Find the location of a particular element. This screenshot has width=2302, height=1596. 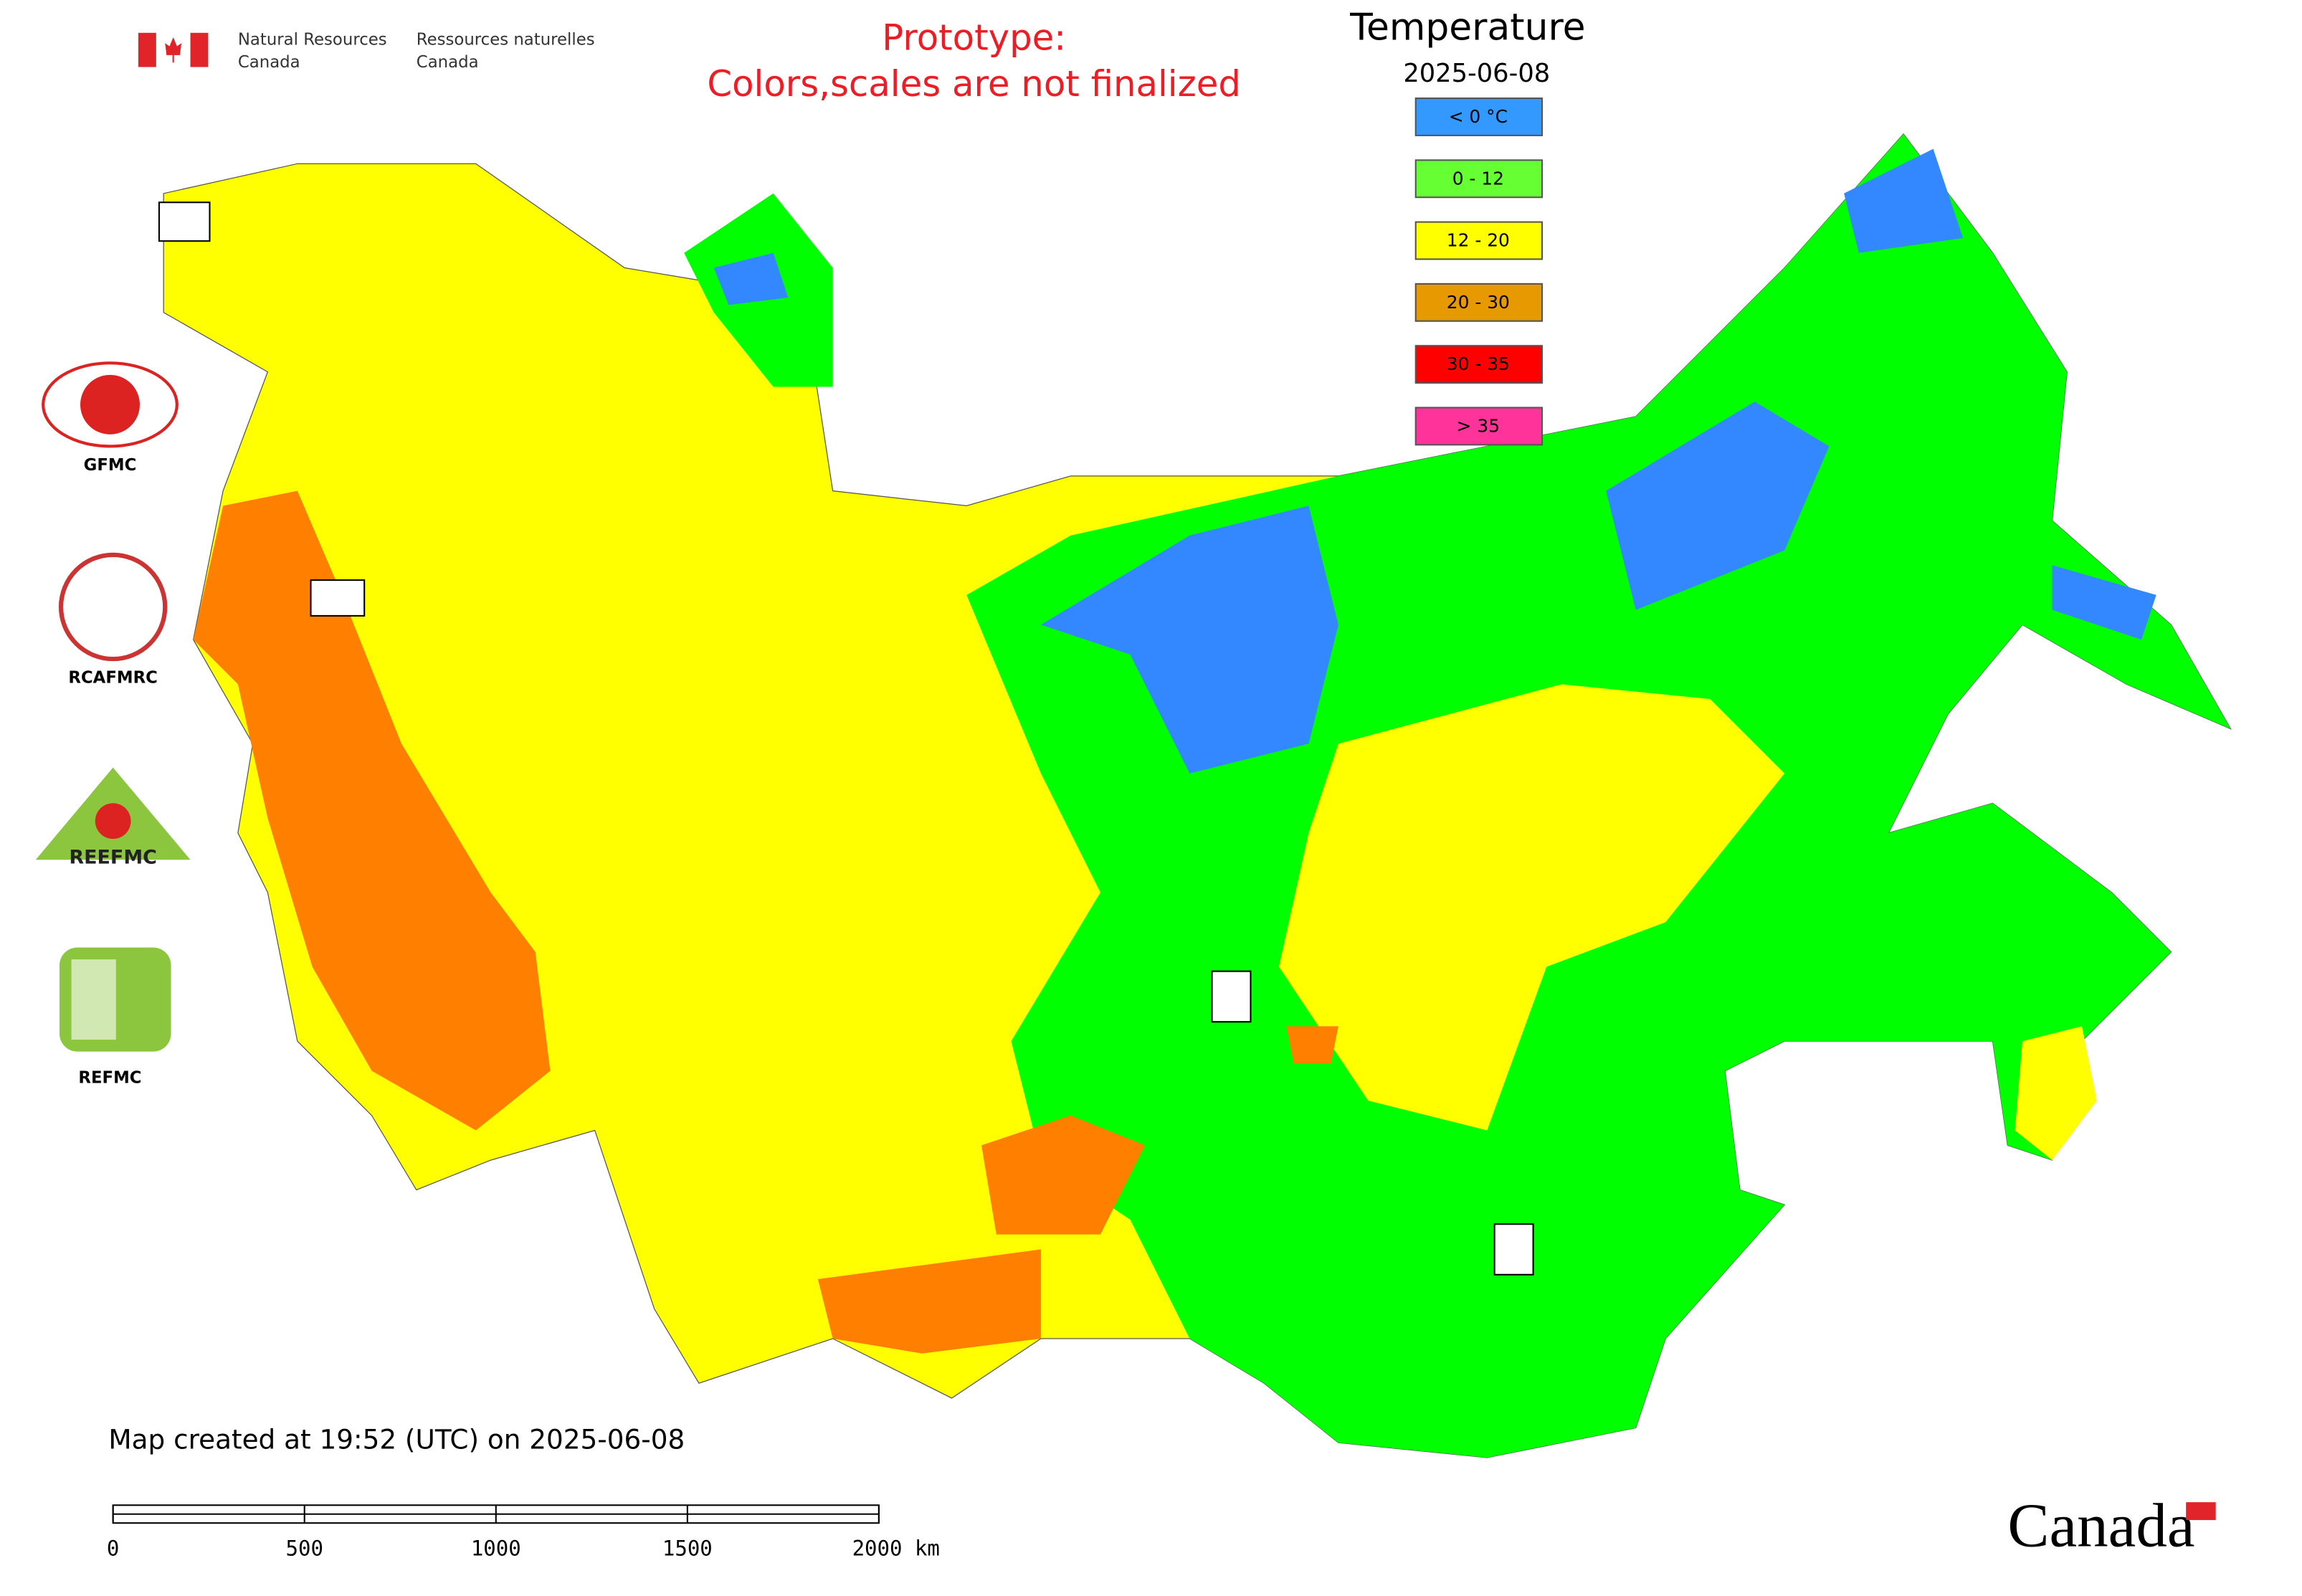

scale-label: 2000 km is located at coordinates (896, 1548).